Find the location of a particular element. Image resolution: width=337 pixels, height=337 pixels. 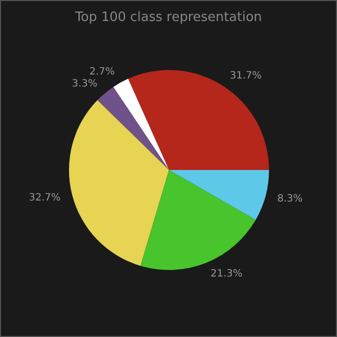

data-label: 3.3% is located at coordinates (85, 84).